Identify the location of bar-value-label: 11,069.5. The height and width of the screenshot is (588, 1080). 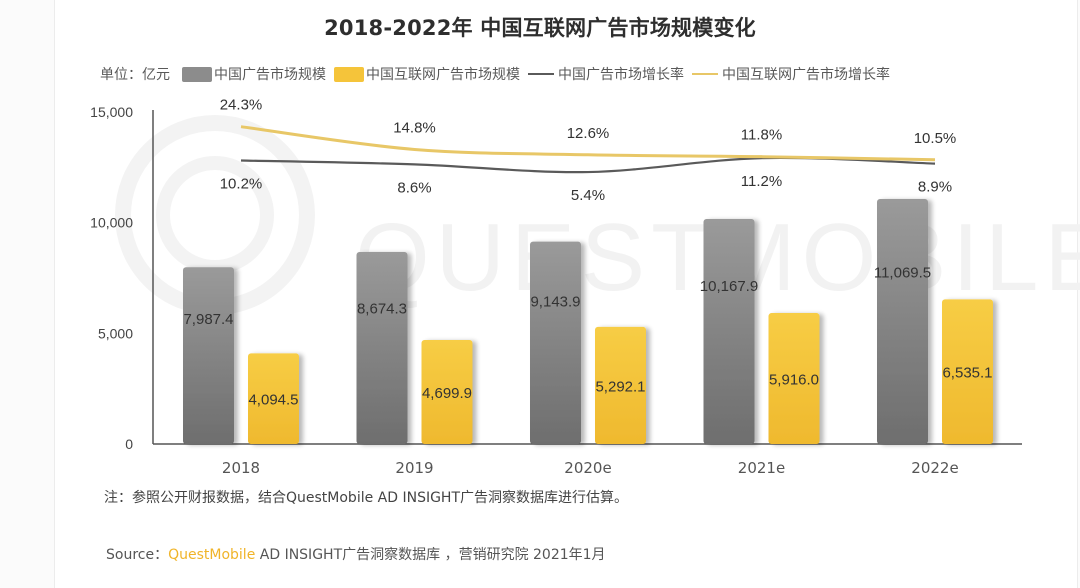
(902, 272).